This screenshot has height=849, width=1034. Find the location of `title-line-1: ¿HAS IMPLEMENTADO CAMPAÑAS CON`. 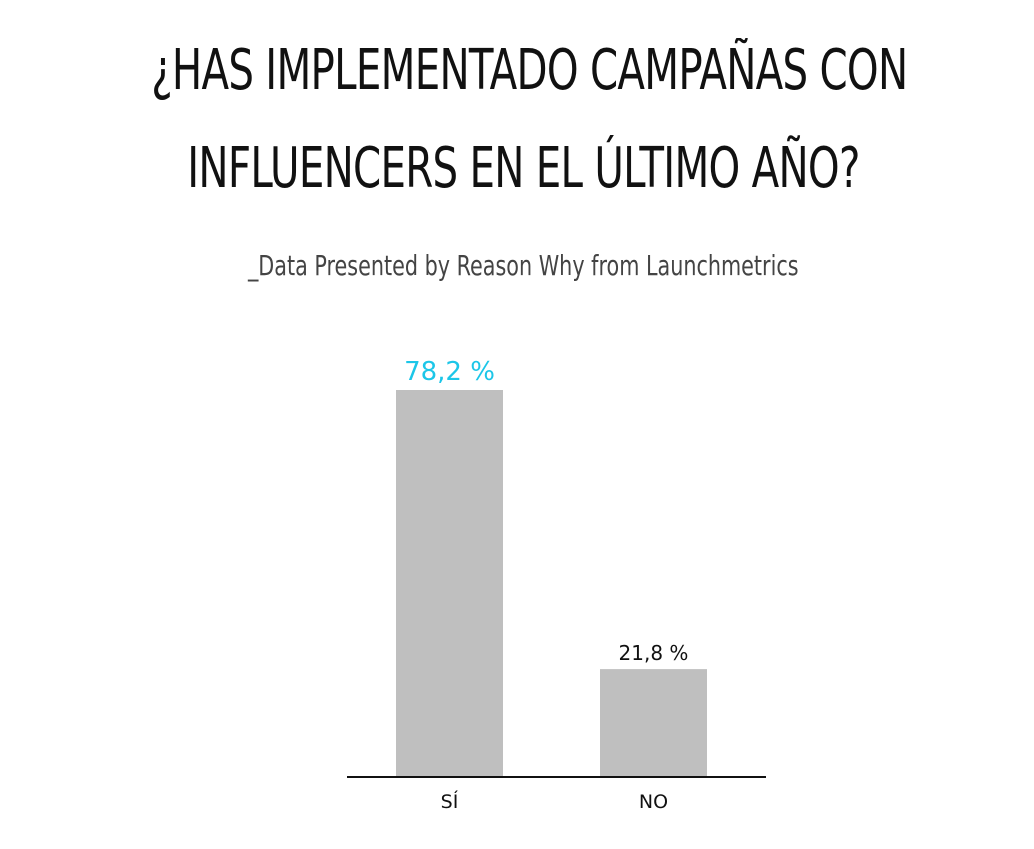

title-line-1: ¿HAS IMPLEMENTADO CAMPAÑAS CON is located at coordinates (529, 70).